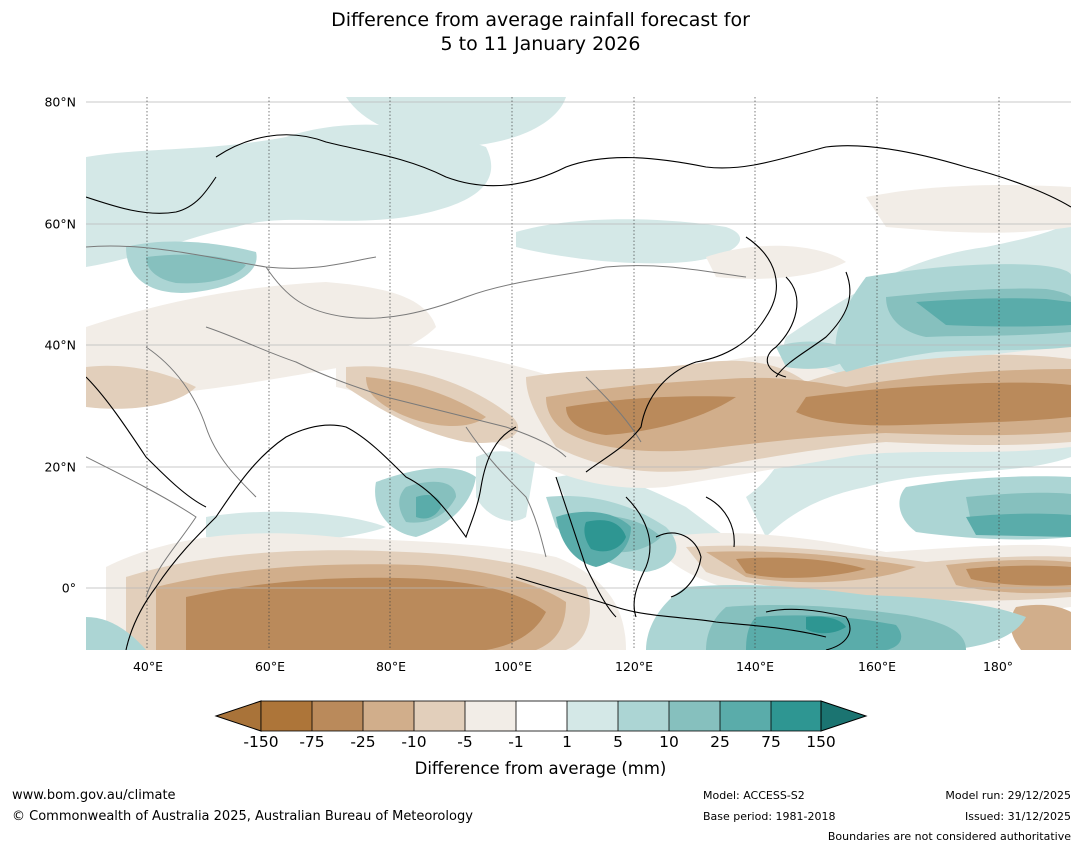 The image size is (1081, 850). What do you see at coordinates (465, 742) in the screenshot?
I see `colorbar-tick-5: -5` at bounding box center [465, 742].